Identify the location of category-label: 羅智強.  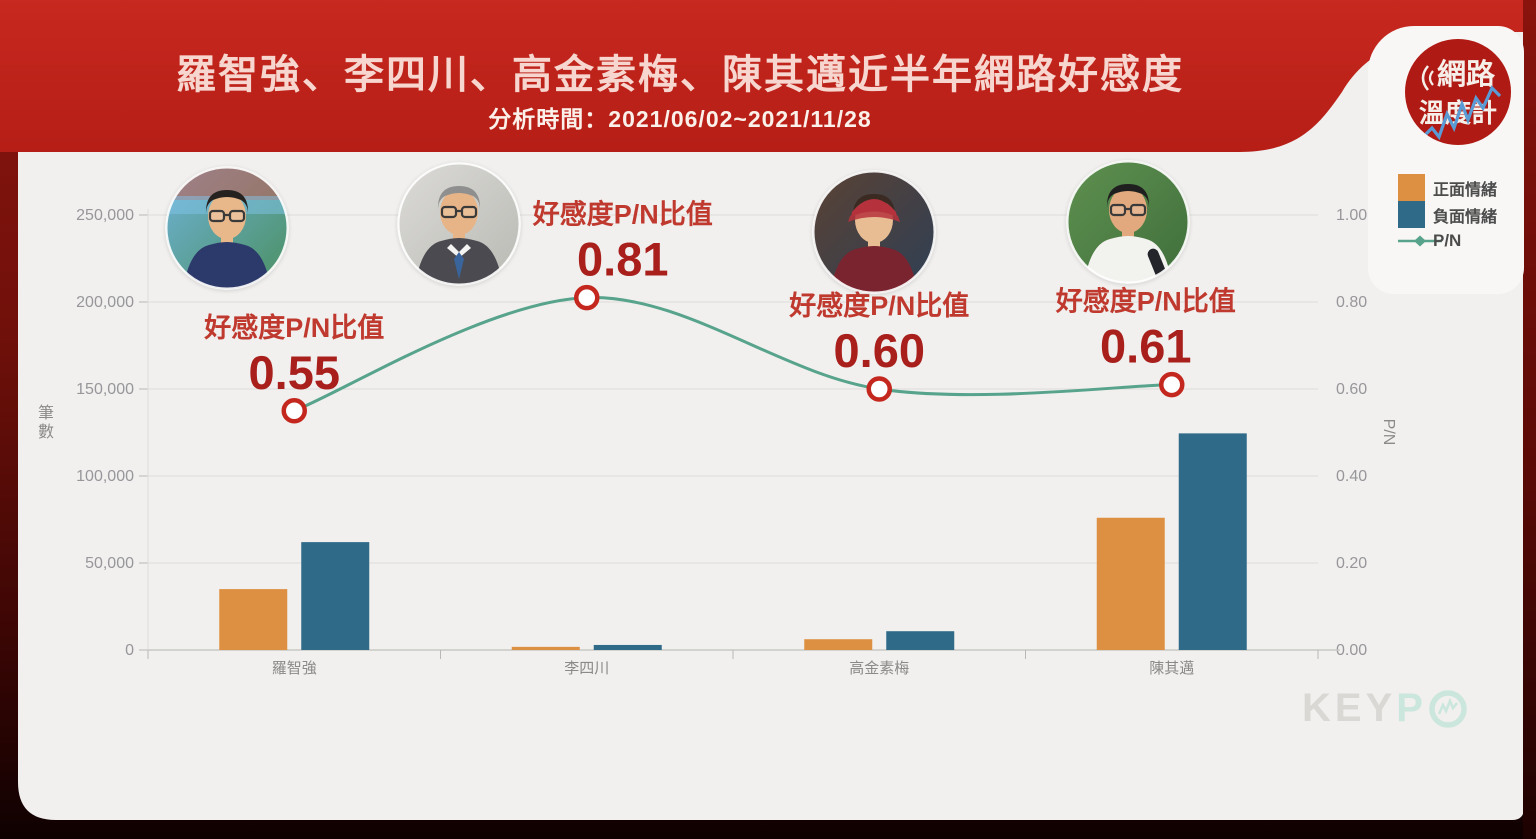
(294, 668).